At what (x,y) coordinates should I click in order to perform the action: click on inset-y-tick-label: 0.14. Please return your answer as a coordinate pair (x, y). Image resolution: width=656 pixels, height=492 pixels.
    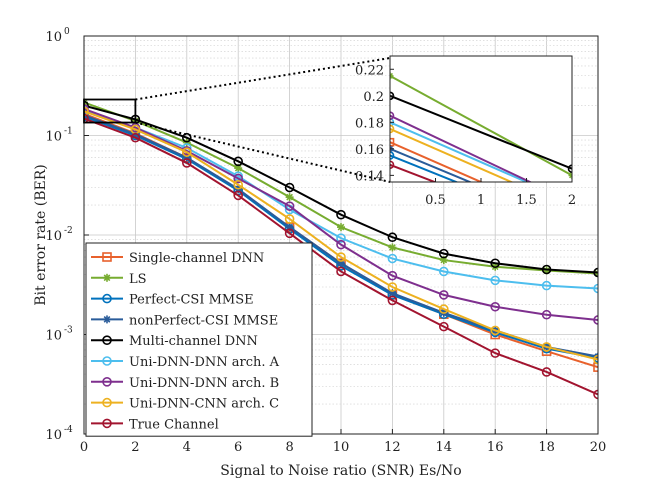
    Looking at the image, I should click on (369, 176).